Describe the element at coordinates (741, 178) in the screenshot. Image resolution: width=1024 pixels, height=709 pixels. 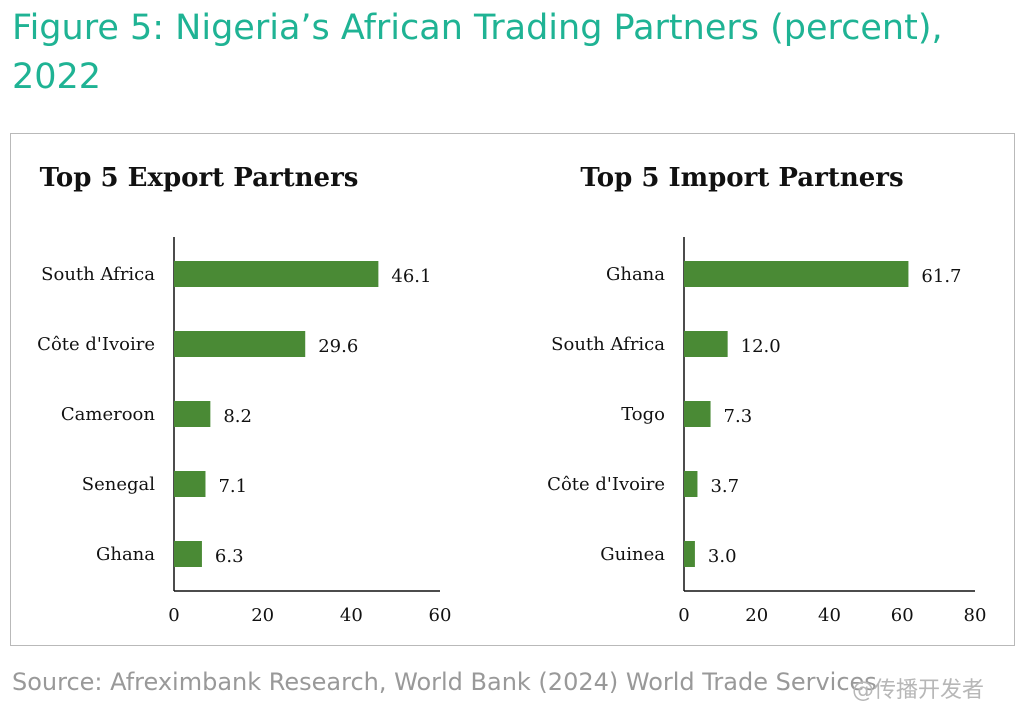
I see `import-chart-title: Top 5 Import Partners` at that location.